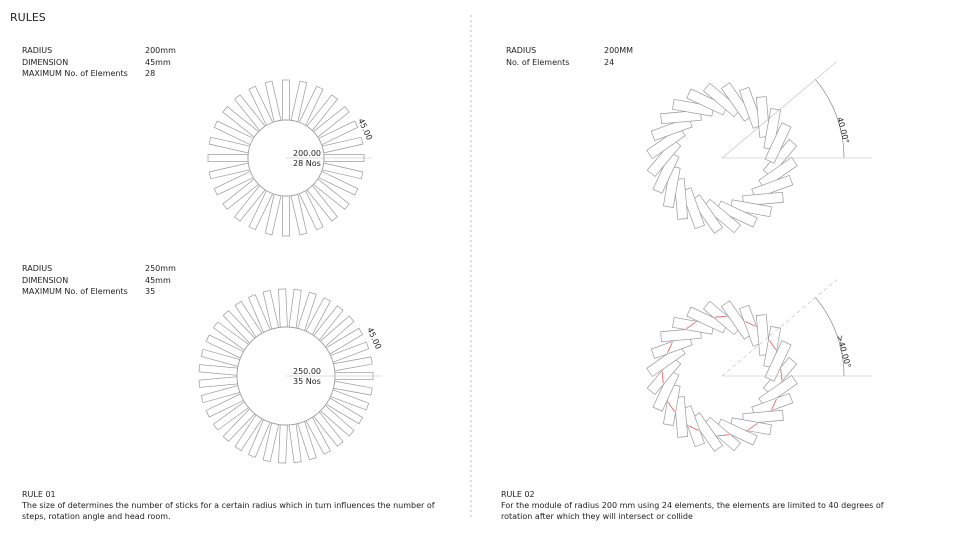 The width and height of the screenshot is (960, 540). Describe the element at coordinates (843, 351) in the screenshot. I see `angle-label: >40.00°` at that location.